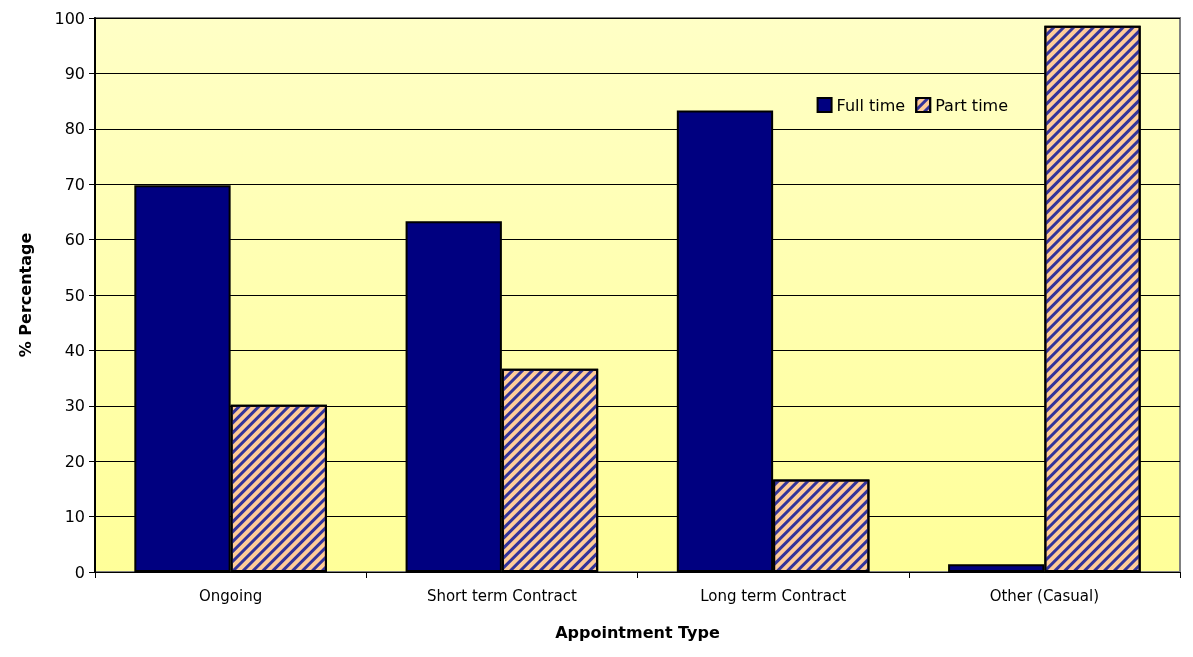 This screenshot has height=657, width=1193. Describe the element at coordinates (74, 350) in the screenshot. I see `y-tick-label: 40` at that location.